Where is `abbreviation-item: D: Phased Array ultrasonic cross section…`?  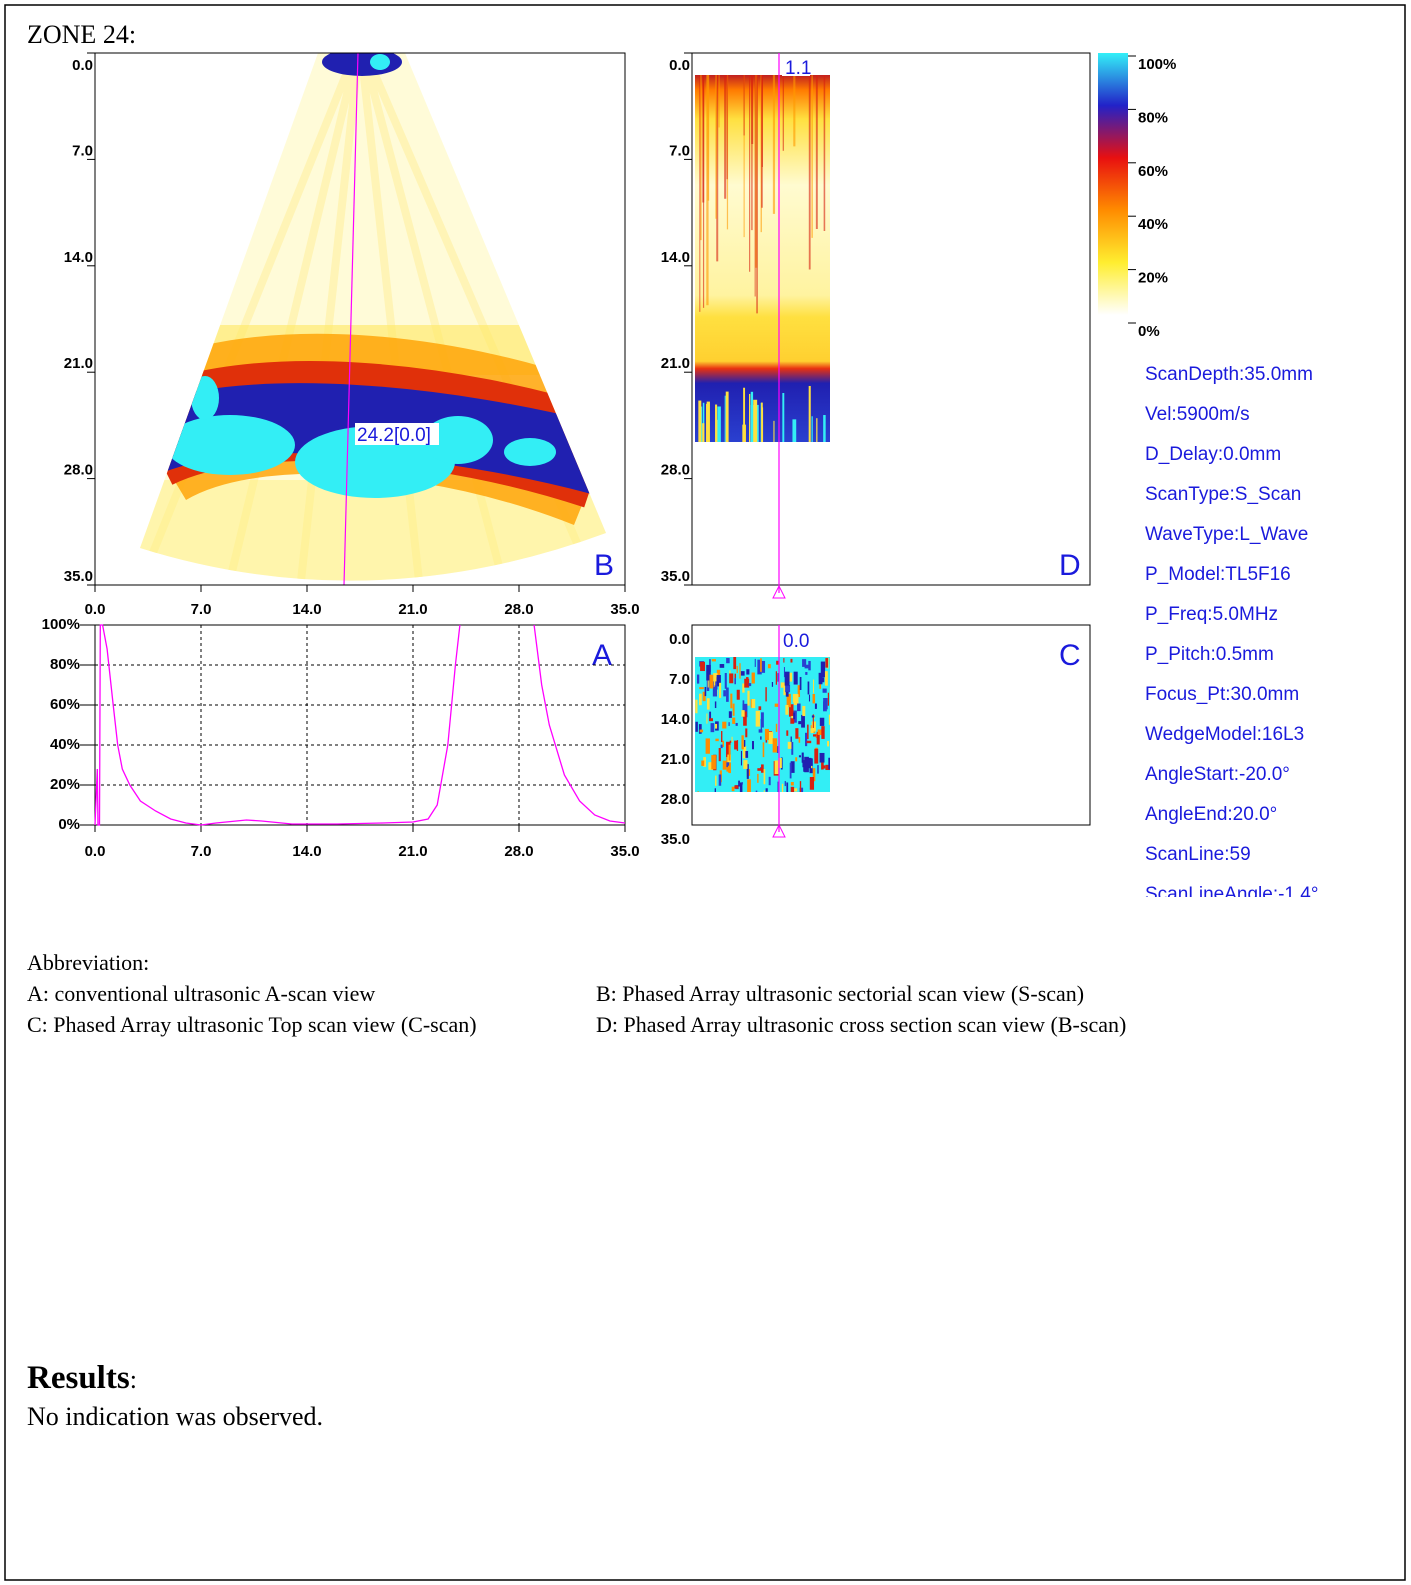
abbreviation-item: D: Phased Array ultrasonic cross section… is located at coordinates (861, 1024).